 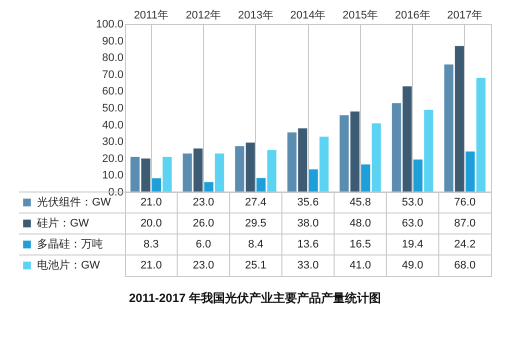 I want to click on legend-label: 多晶硅：万吨, so click(x=70, y=244).